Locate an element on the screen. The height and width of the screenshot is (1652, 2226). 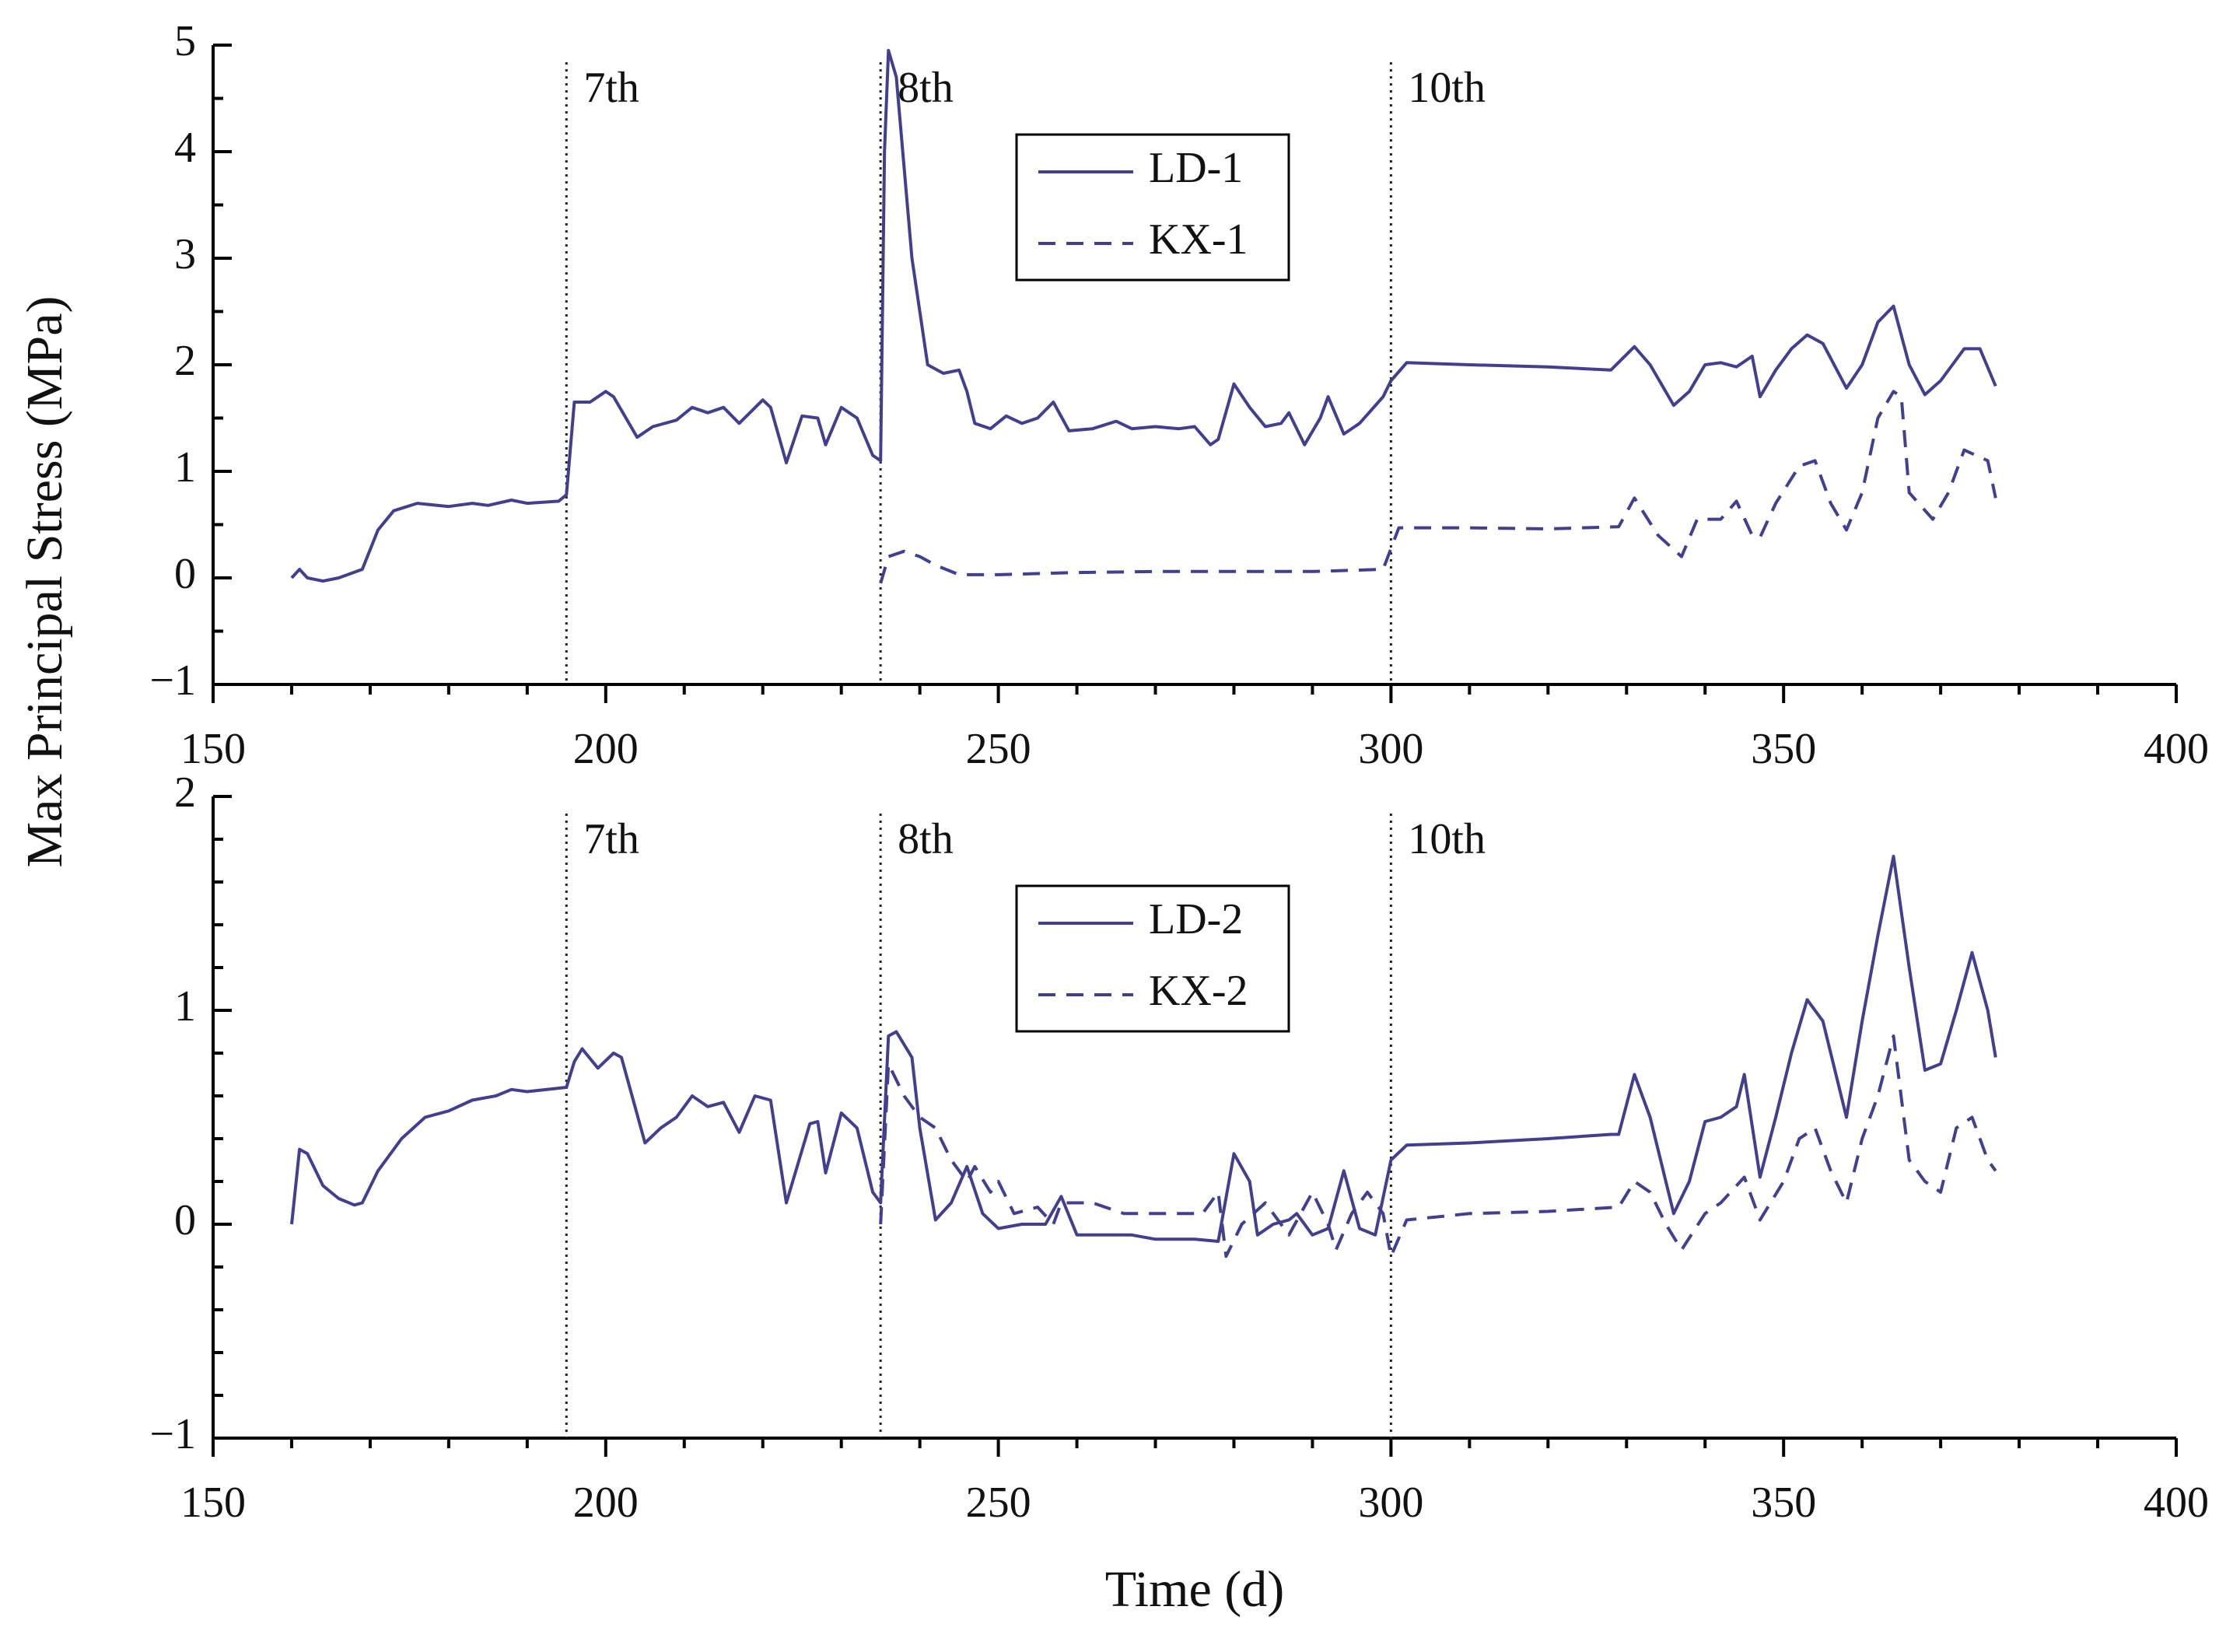
y-tick-label: 4 is located at coordinates (185, 148).